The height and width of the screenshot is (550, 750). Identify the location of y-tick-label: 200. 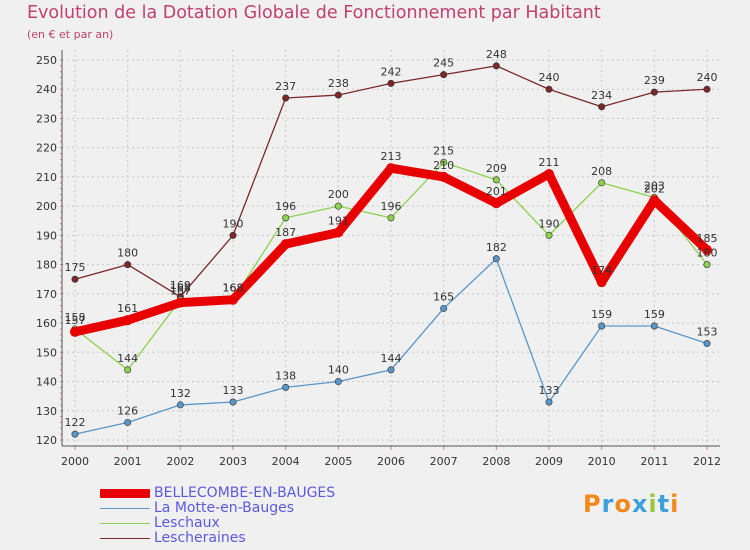
(46, 206).